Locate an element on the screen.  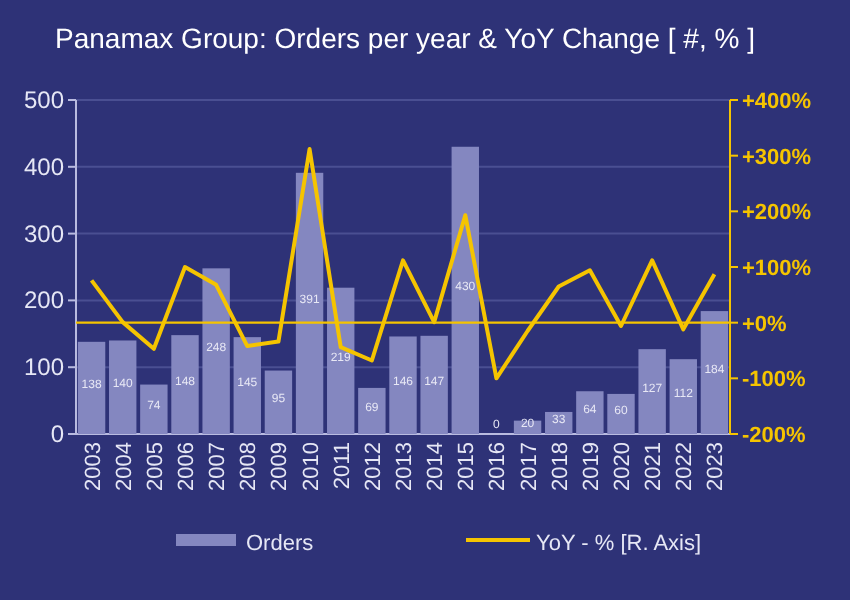
x-tick-label: 2020 is located at coordinates (623, 466).